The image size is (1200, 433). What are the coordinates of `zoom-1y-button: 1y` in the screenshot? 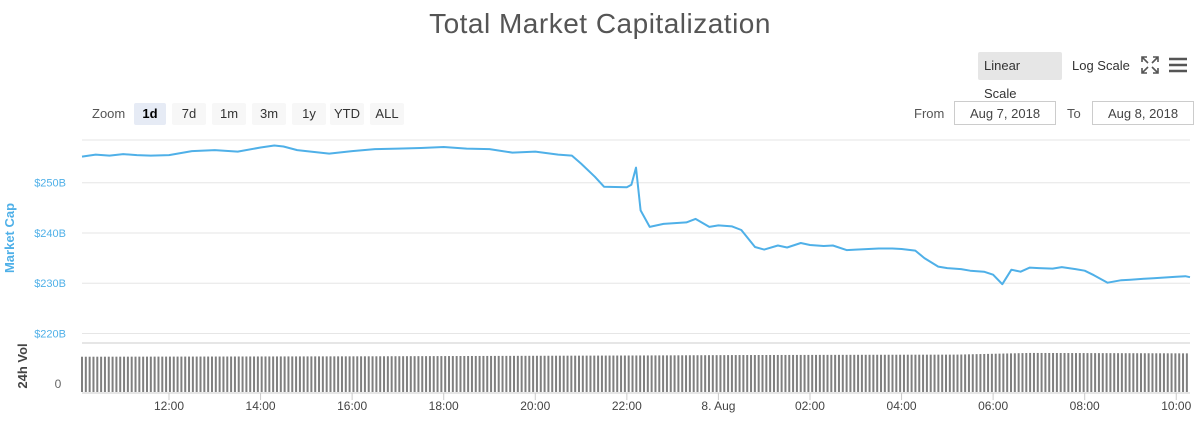 It's located at (309, 114).